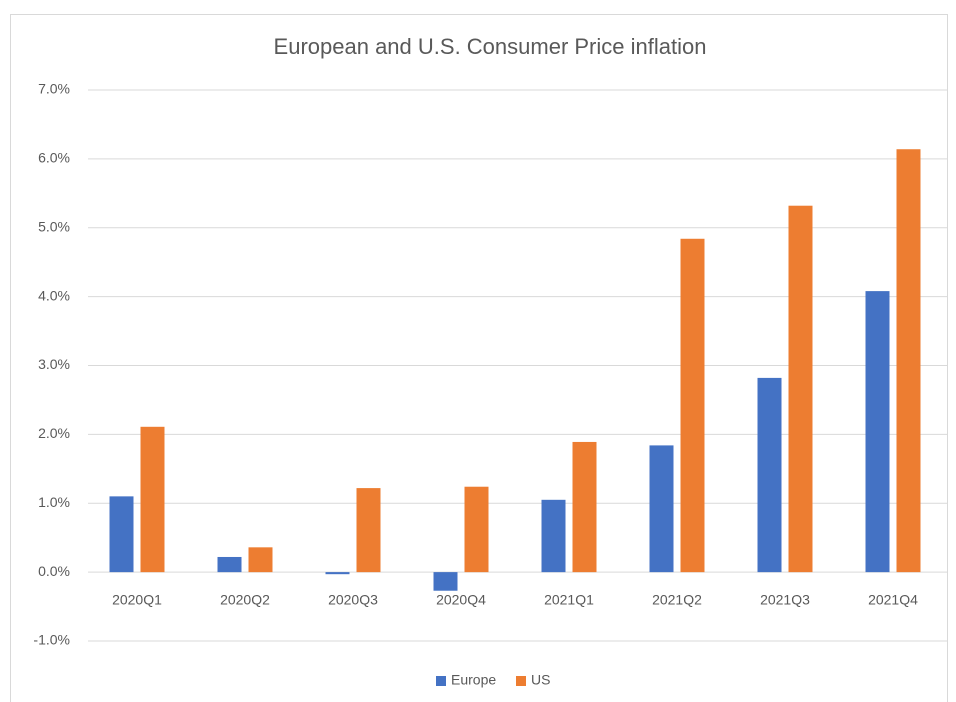 The image size is (956, 702). What do you see at coordinates (677, 600) in the screenshot?
I see `x-tick-label: 2021Q2` at bounding box center [677, 600].